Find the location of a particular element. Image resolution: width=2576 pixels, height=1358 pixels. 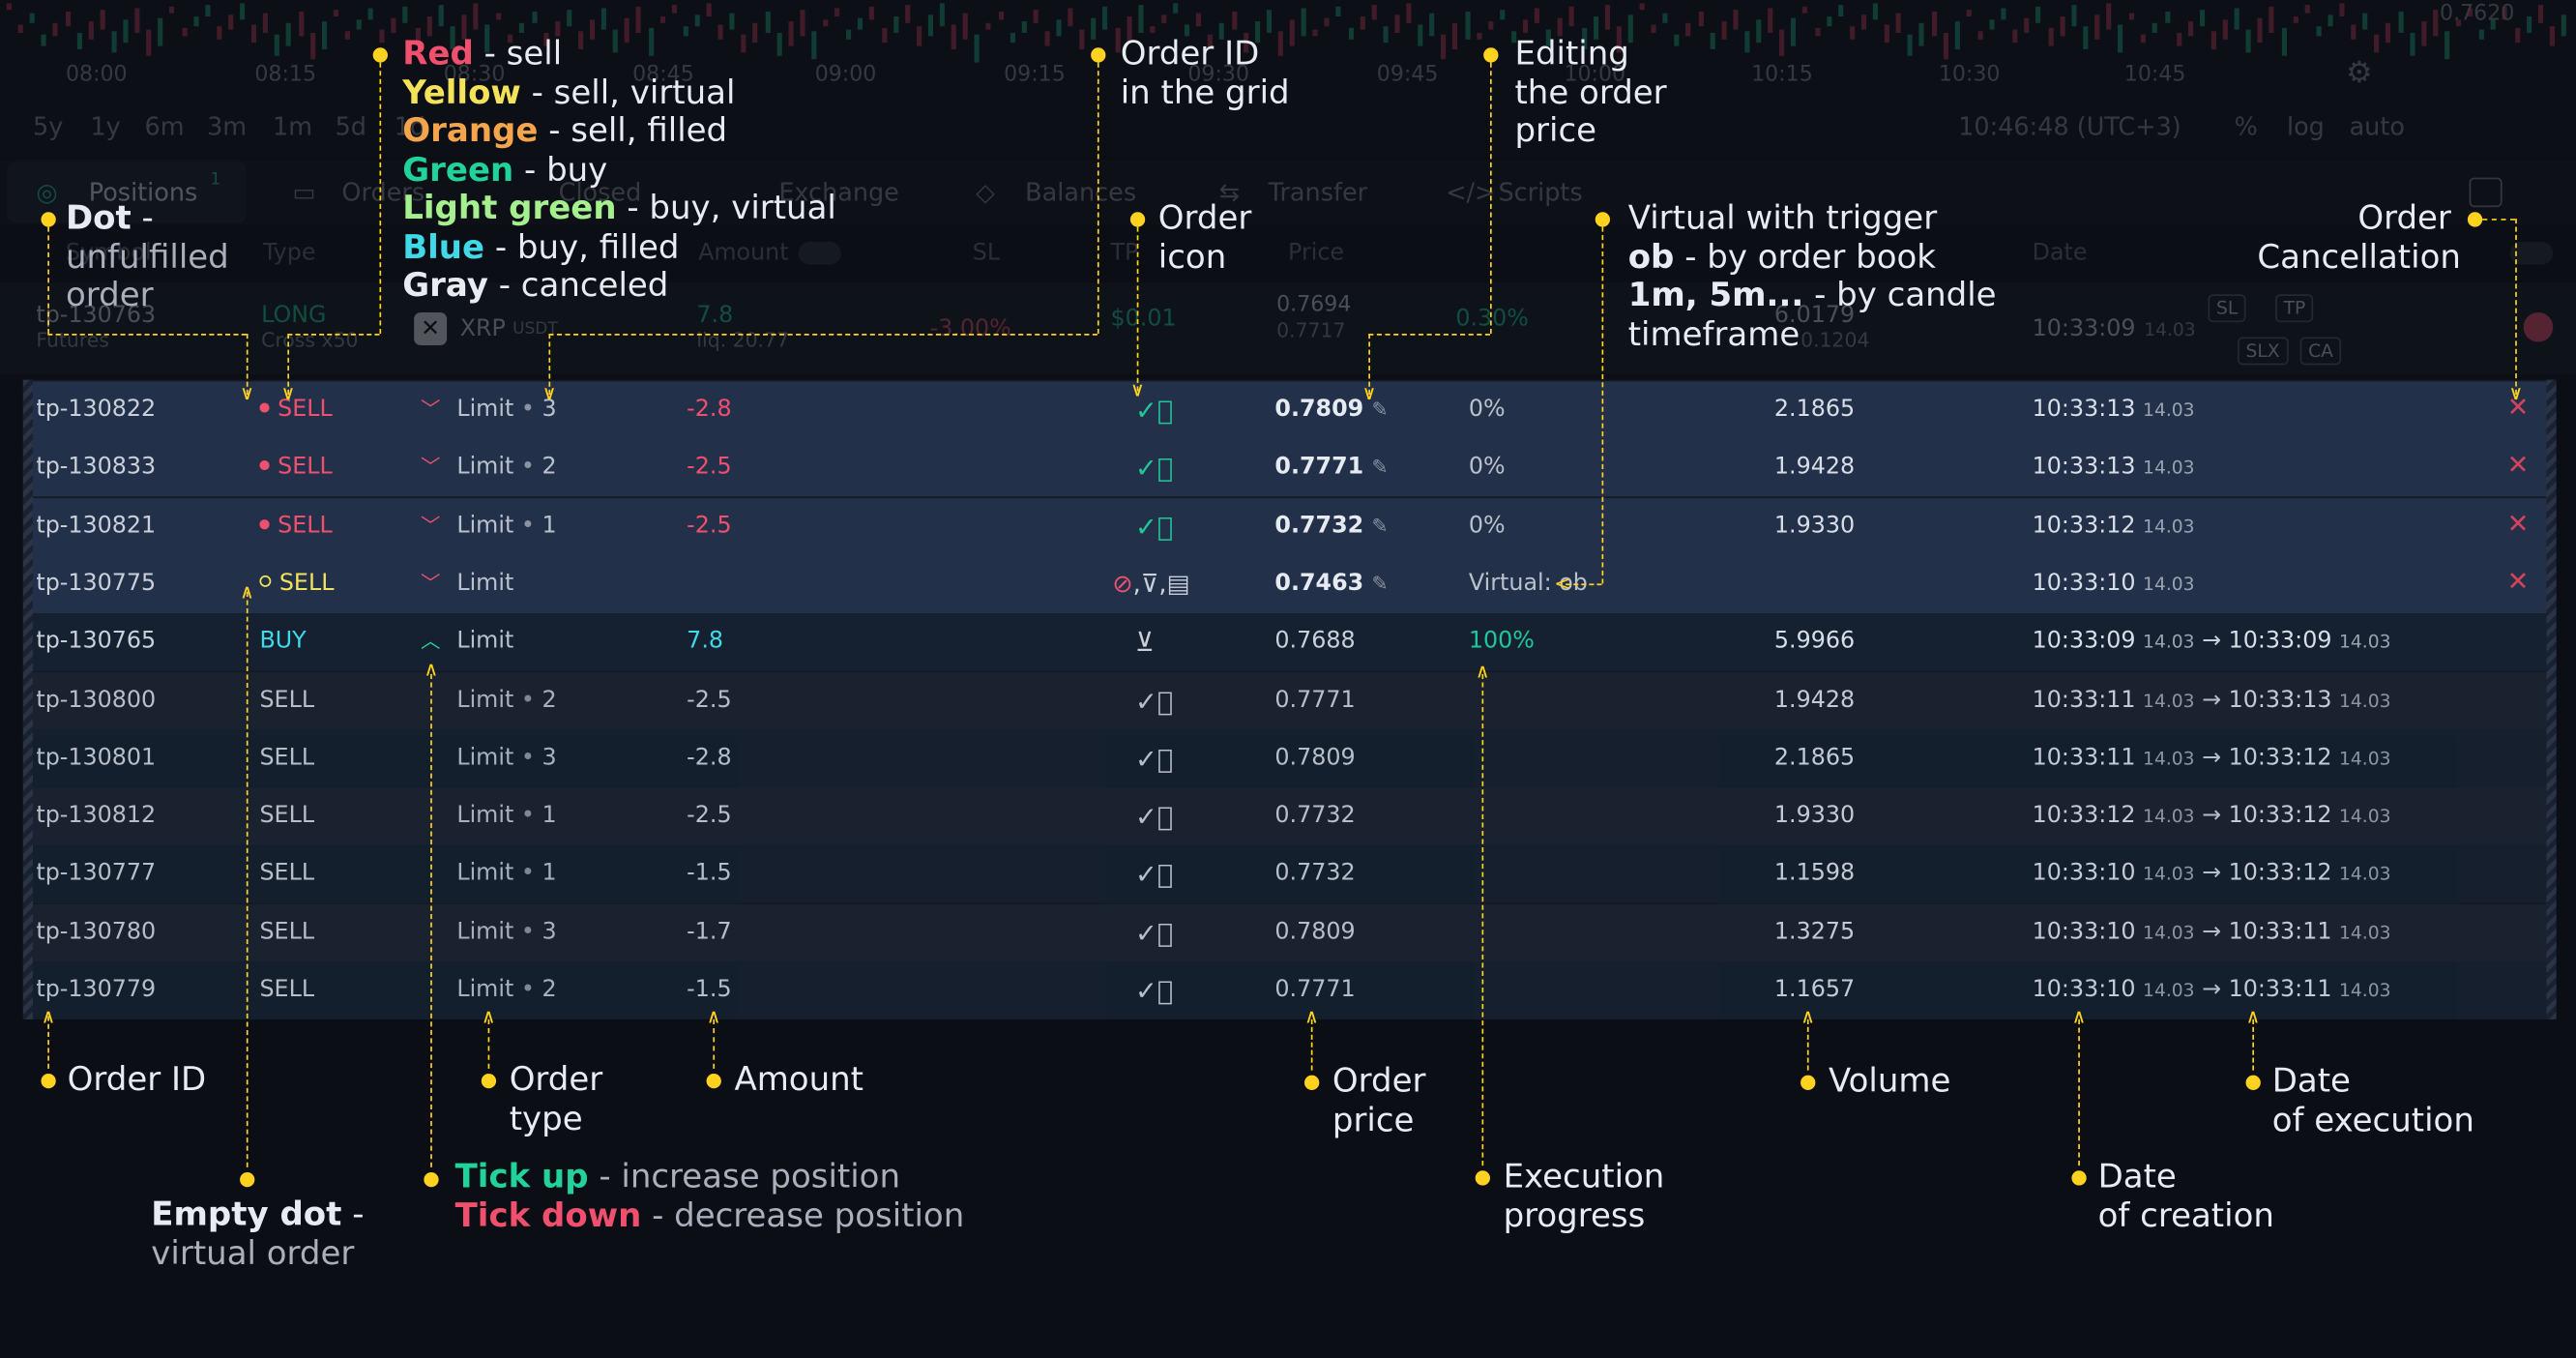

header-date: Date is located at coordinates (2060, 254).